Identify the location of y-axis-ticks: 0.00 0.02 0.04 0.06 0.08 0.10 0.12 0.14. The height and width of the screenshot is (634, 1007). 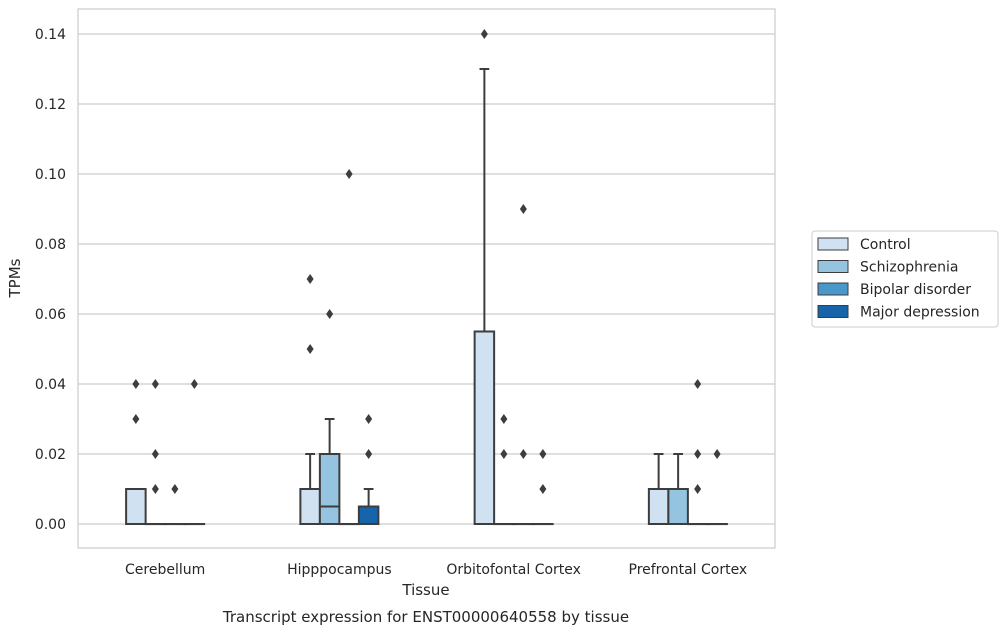
(50, 280).